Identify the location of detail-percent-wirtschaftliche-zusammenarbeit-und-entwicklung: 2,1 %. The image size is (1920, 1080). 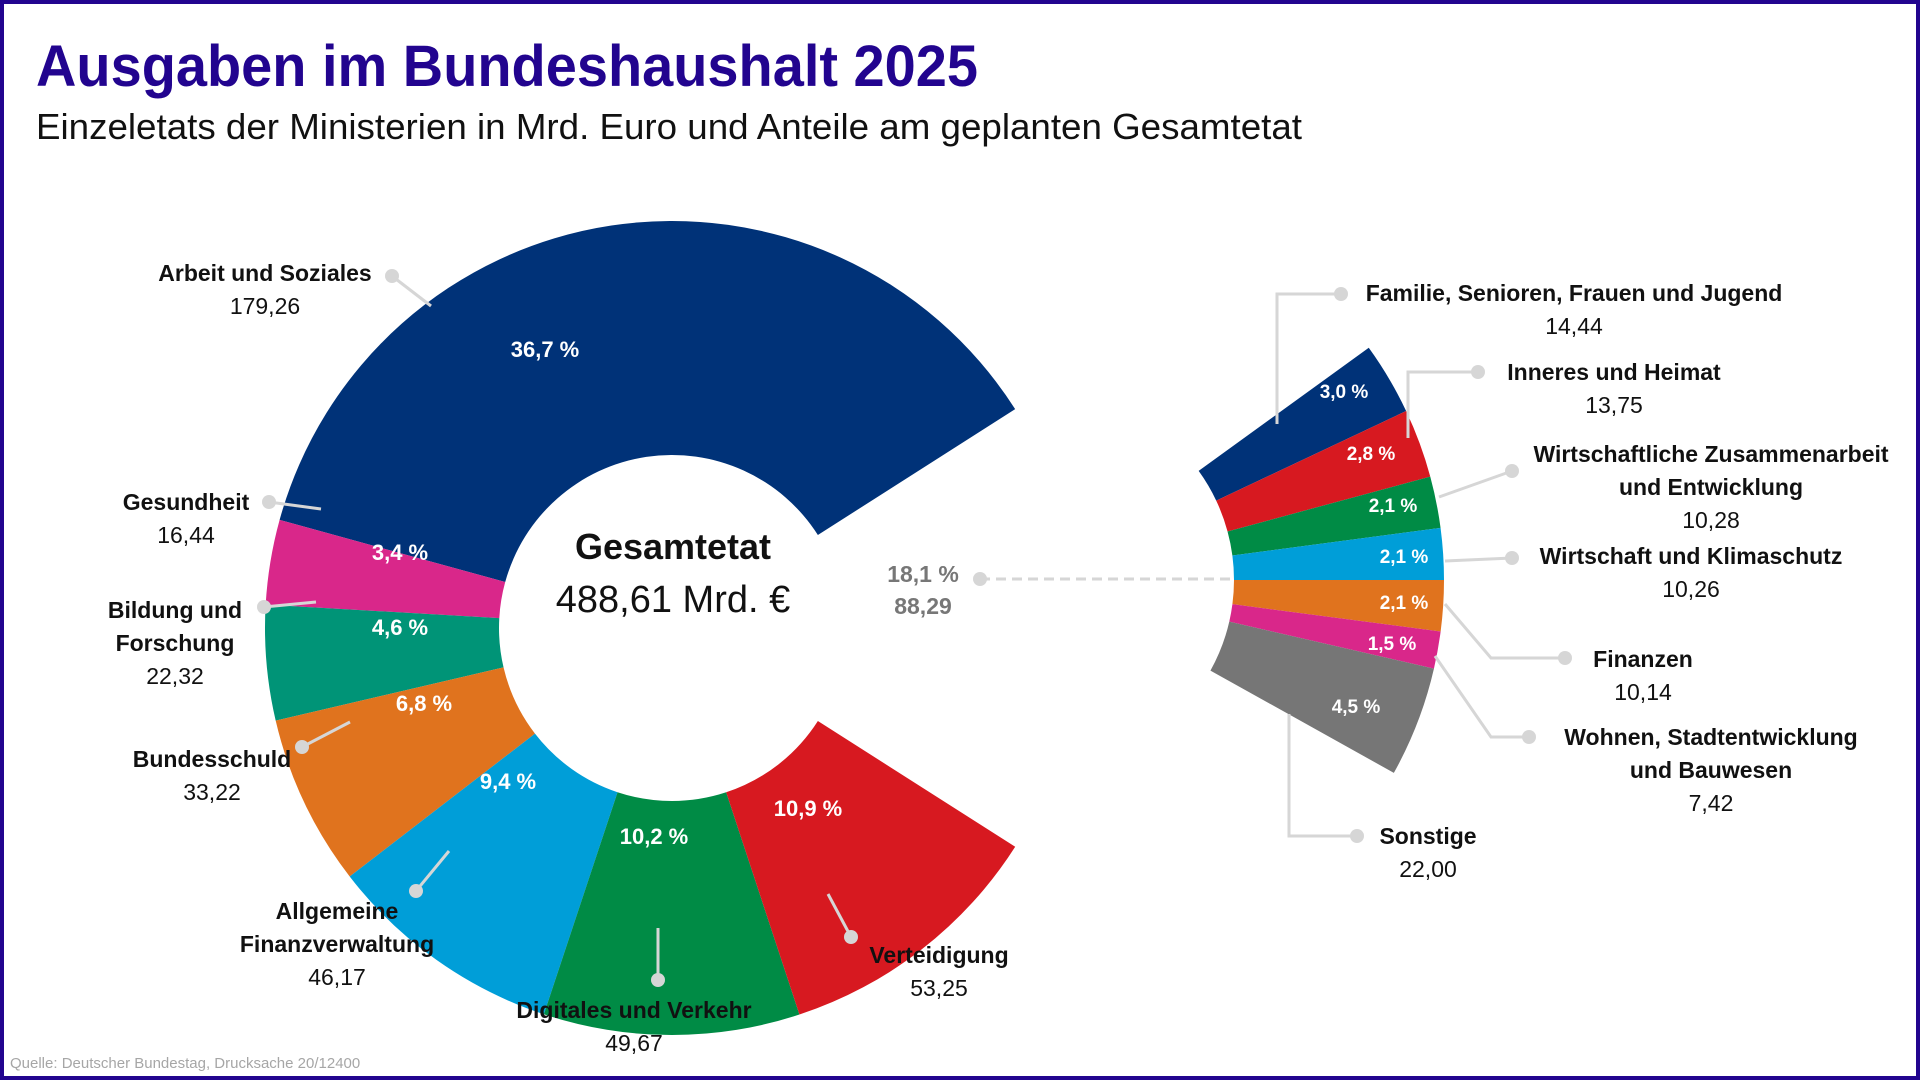
(1393, 506).